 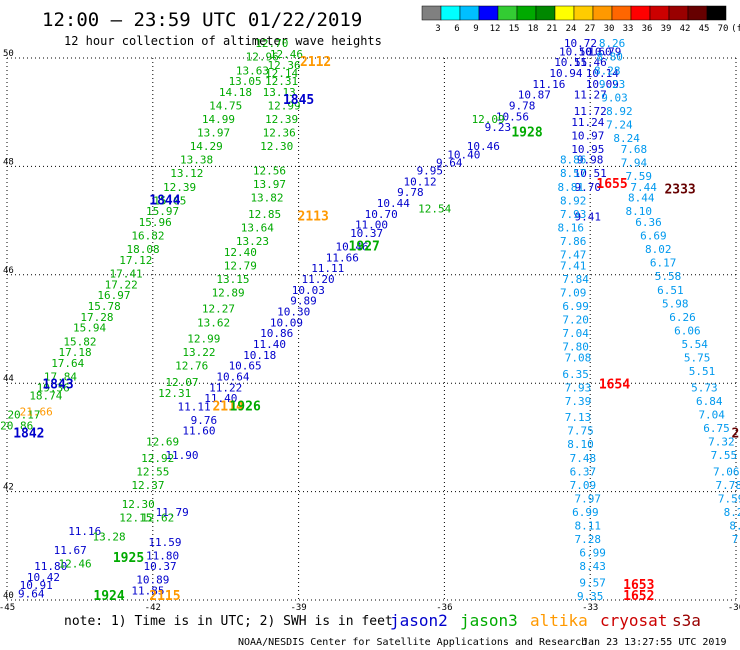 What do you see at coordinates (181, 382) in the screenshot?
I see `wave-height-label: 12.07` at bounding box center [181, 382].